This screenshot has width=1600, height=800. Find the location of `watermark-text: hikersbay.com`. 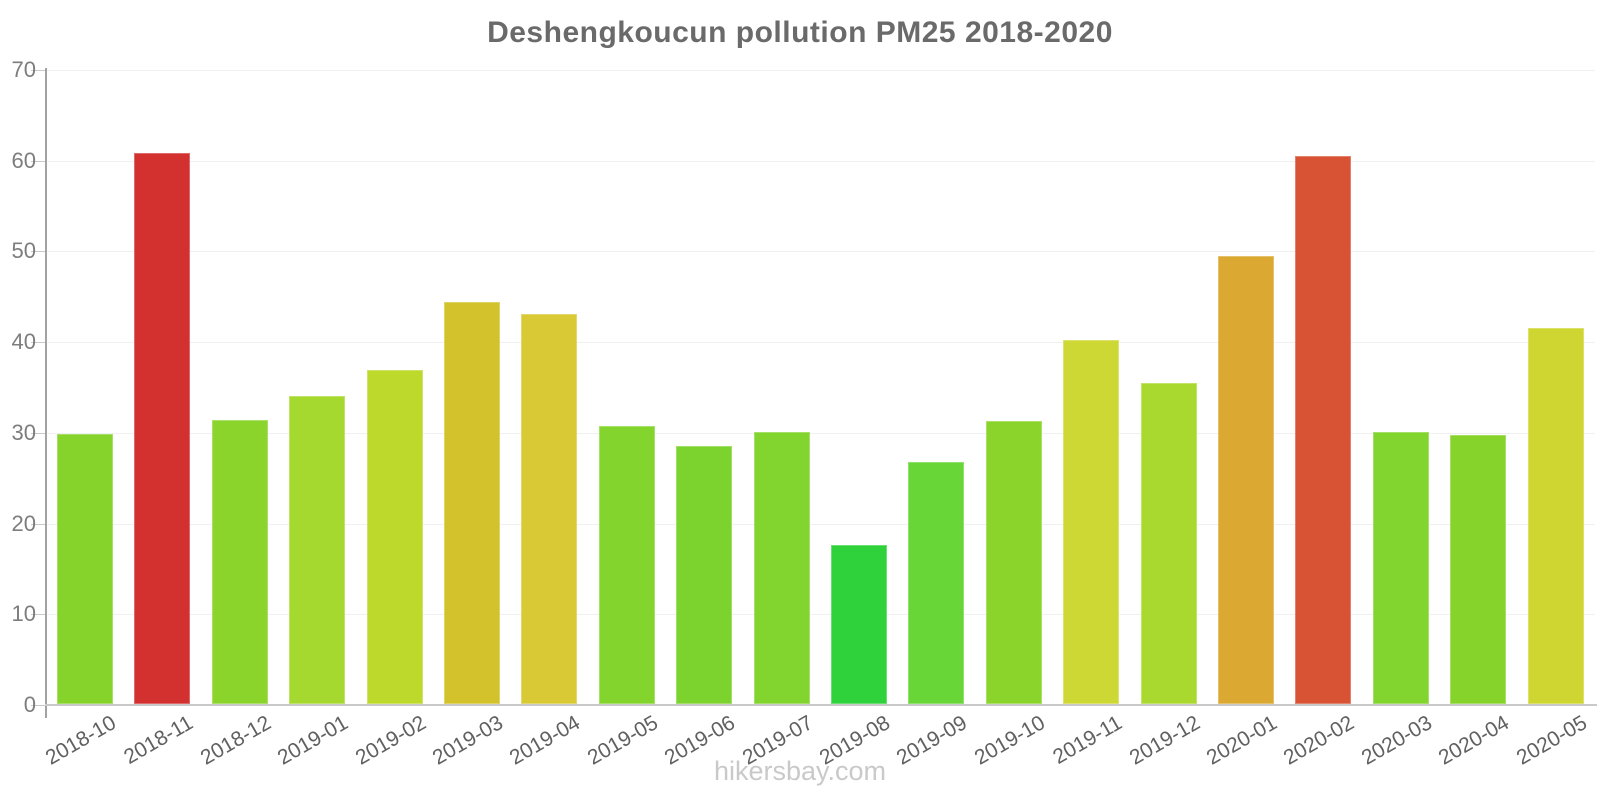

watermark-text: hikersbay.com is located at coordinates (800, 771).